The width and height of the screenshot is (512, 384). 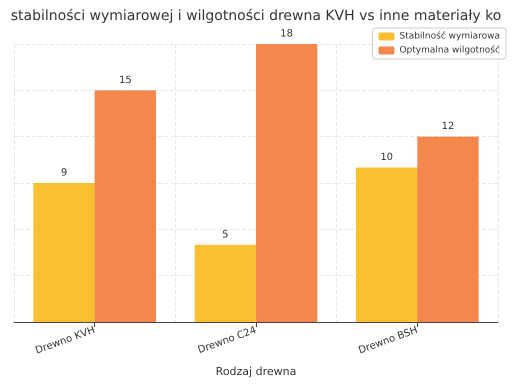 I want to click on data-label: 18, so click(x=287, y=34).